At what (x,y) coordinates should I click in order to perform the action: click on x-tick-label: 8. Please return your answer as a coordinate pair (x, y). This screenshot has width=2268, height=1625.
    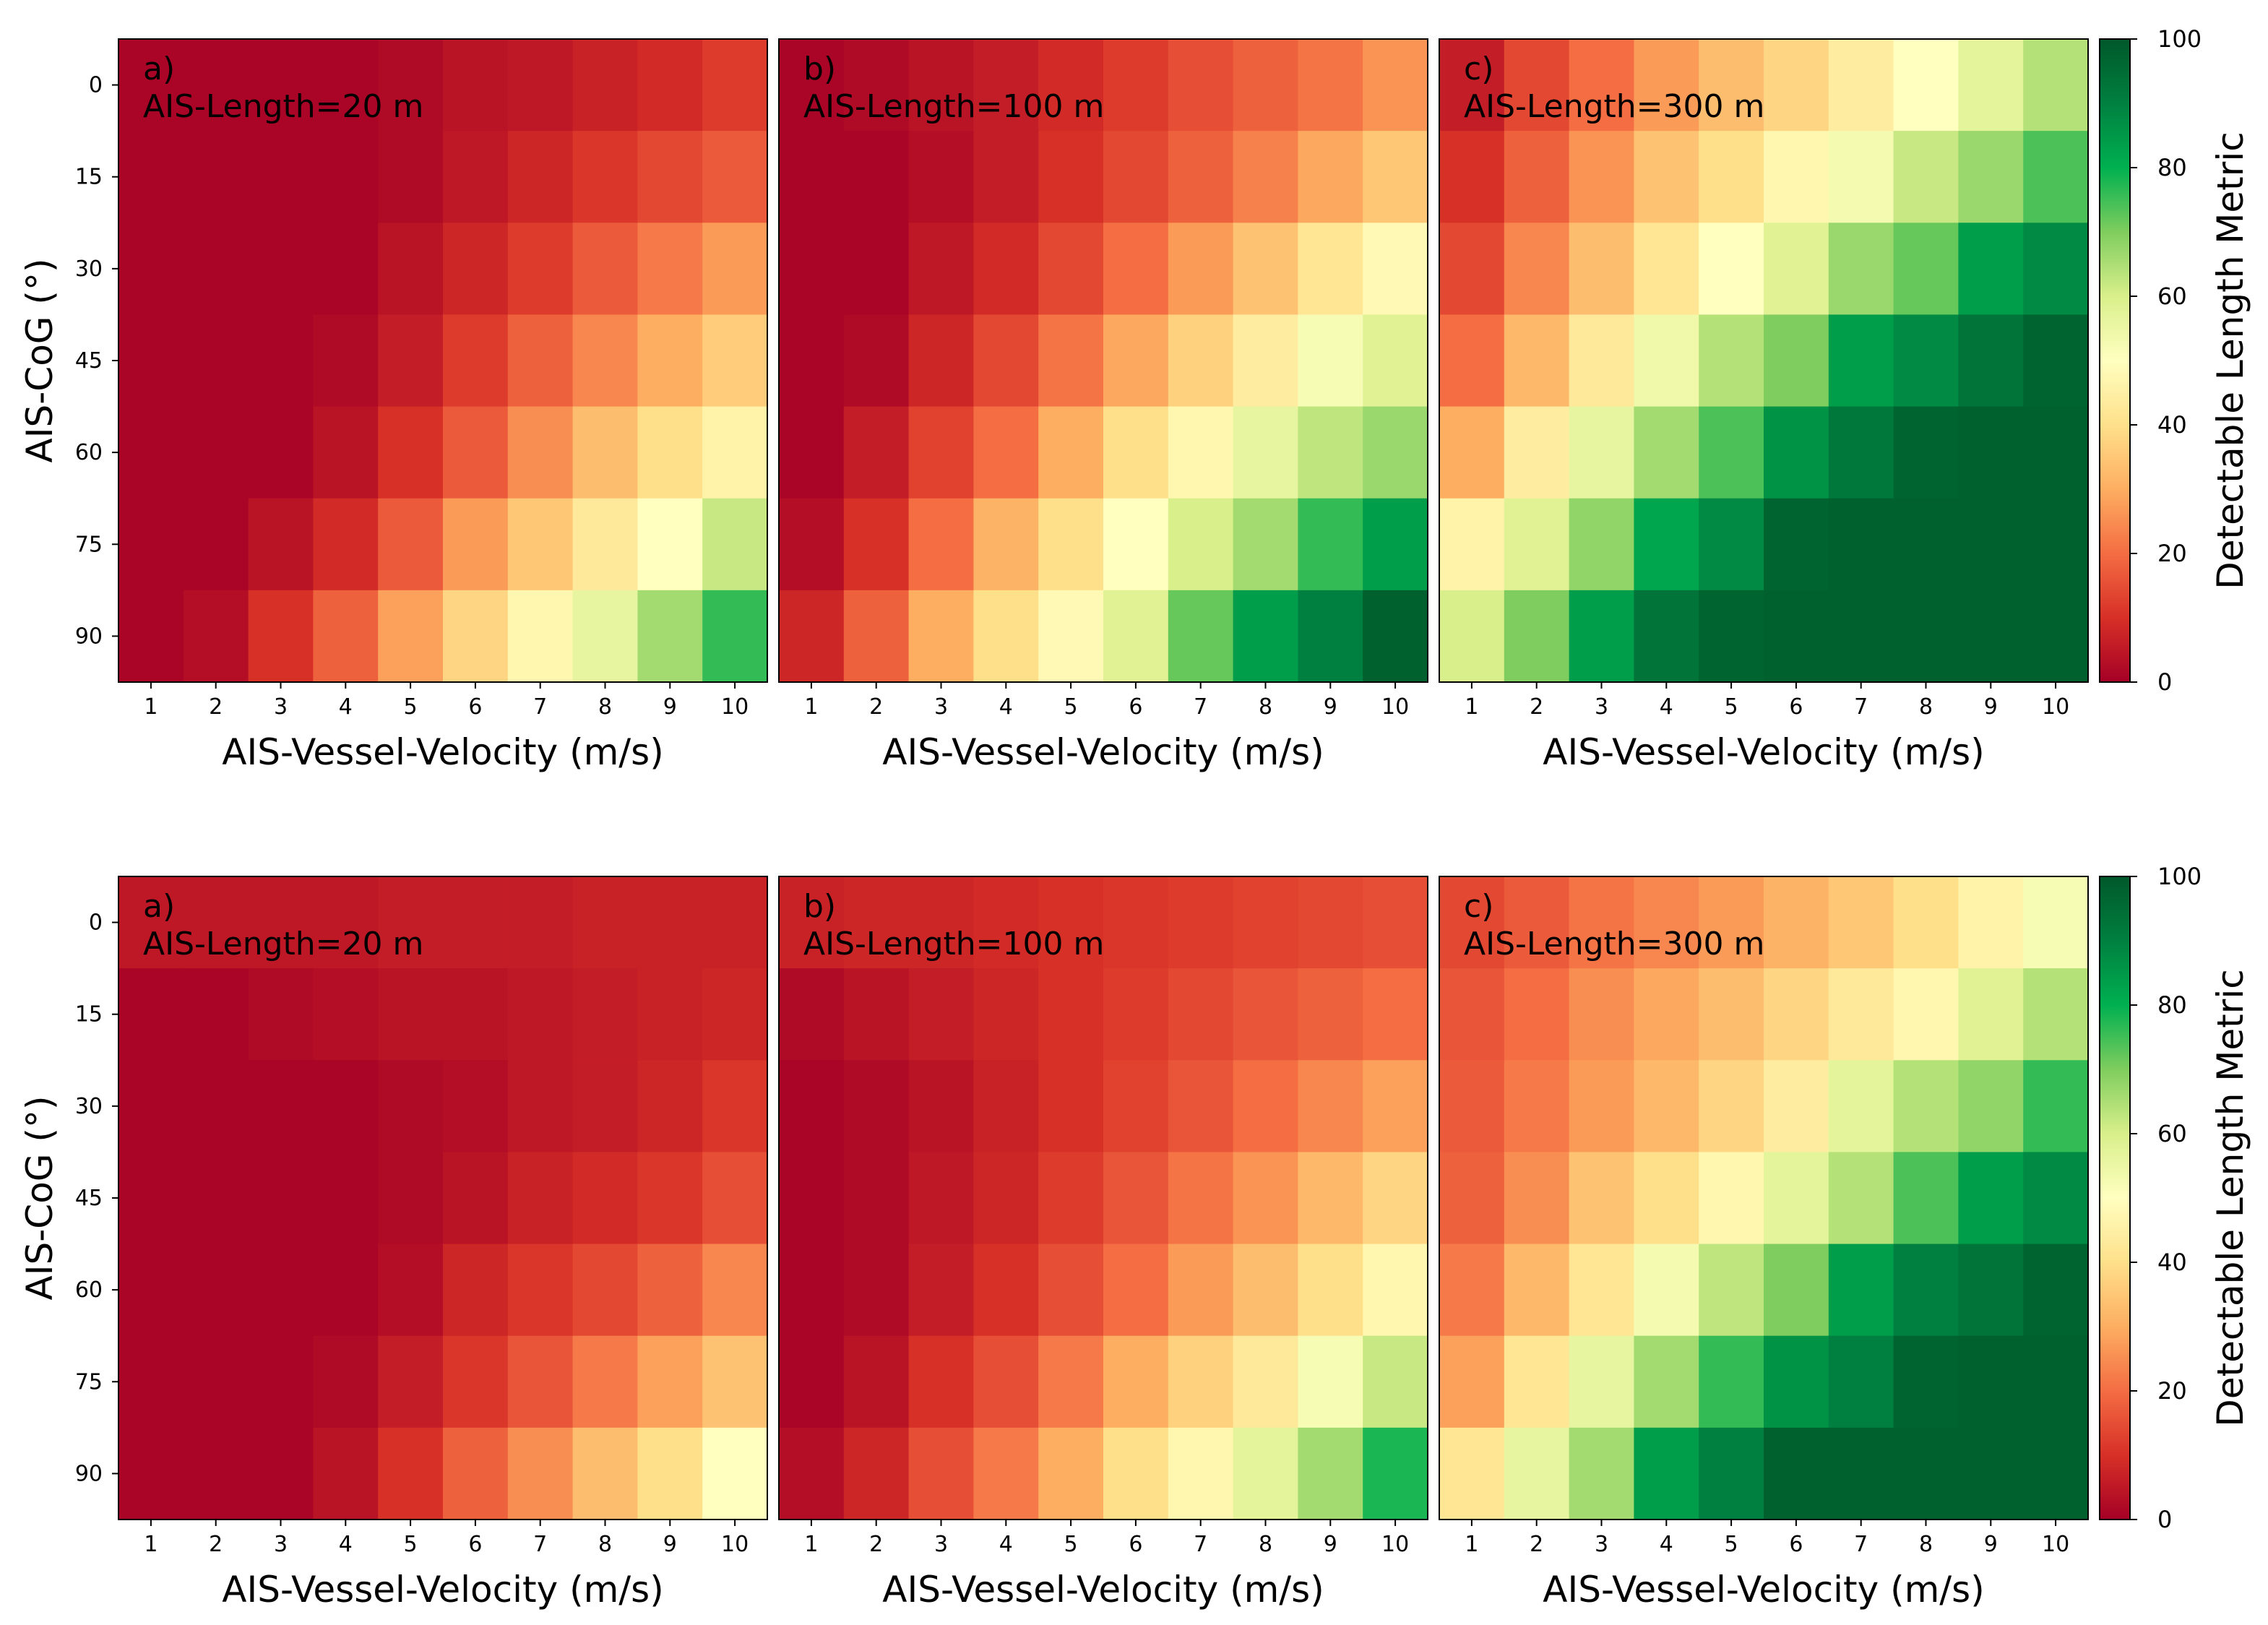
    Looking at the image, I should click on (605, 707).